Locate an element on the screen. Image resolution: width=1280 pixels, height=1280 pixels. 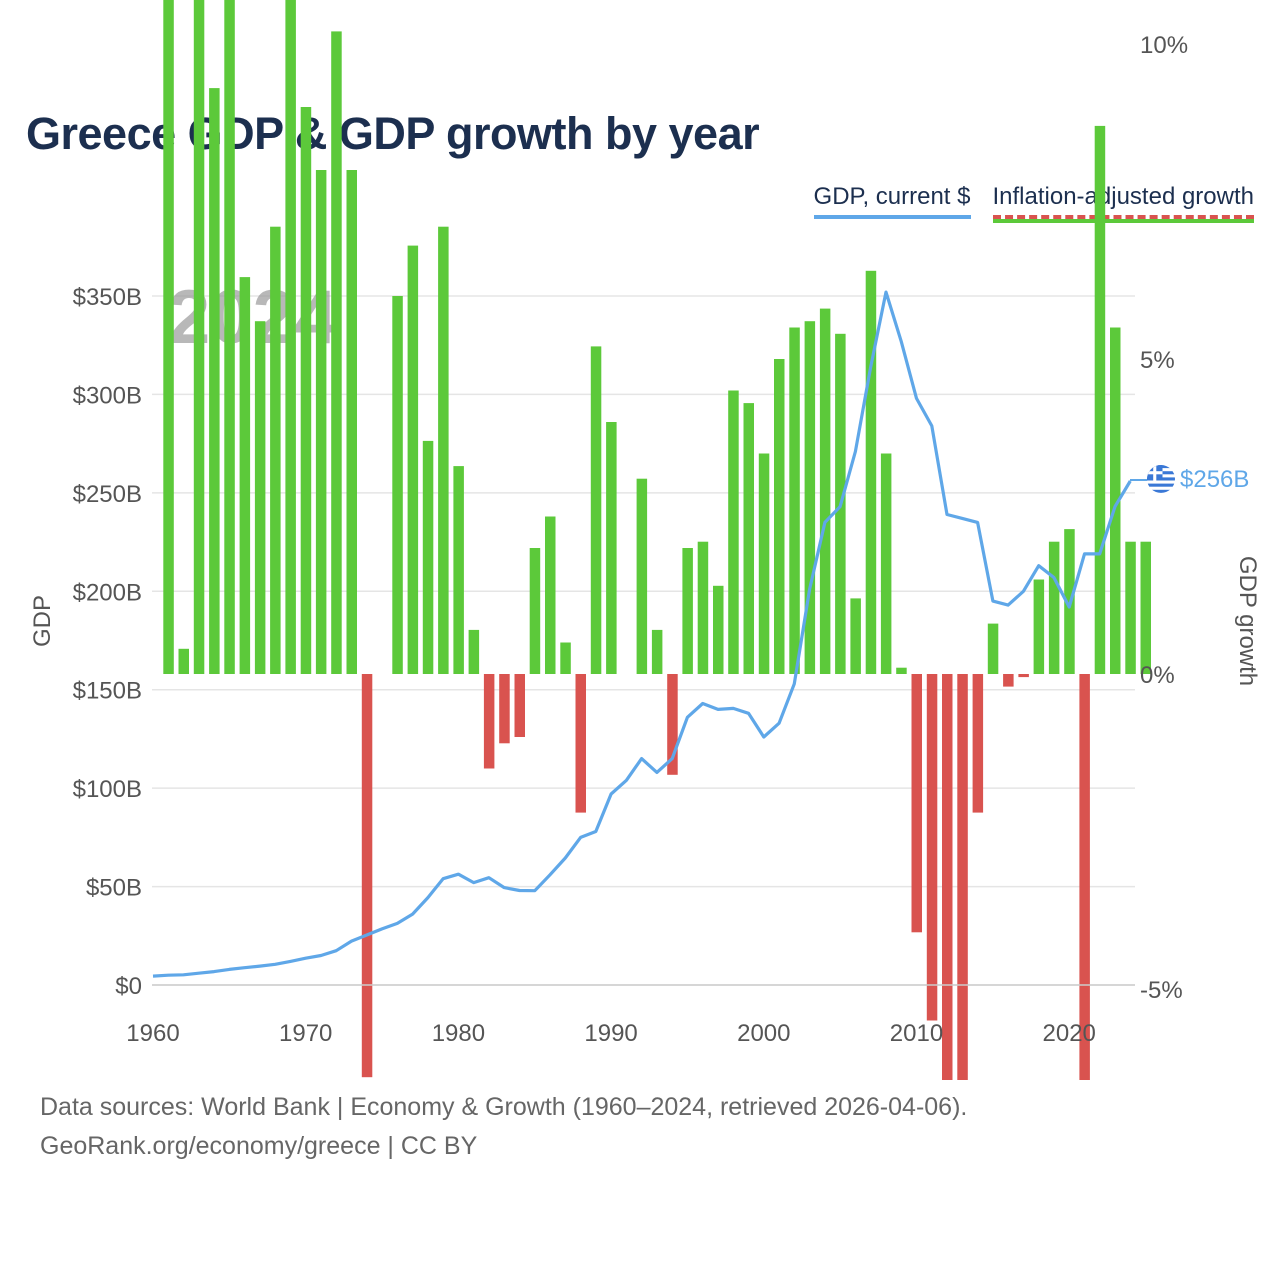
left-tick-label: $50B is located at coordinates (114, 888).